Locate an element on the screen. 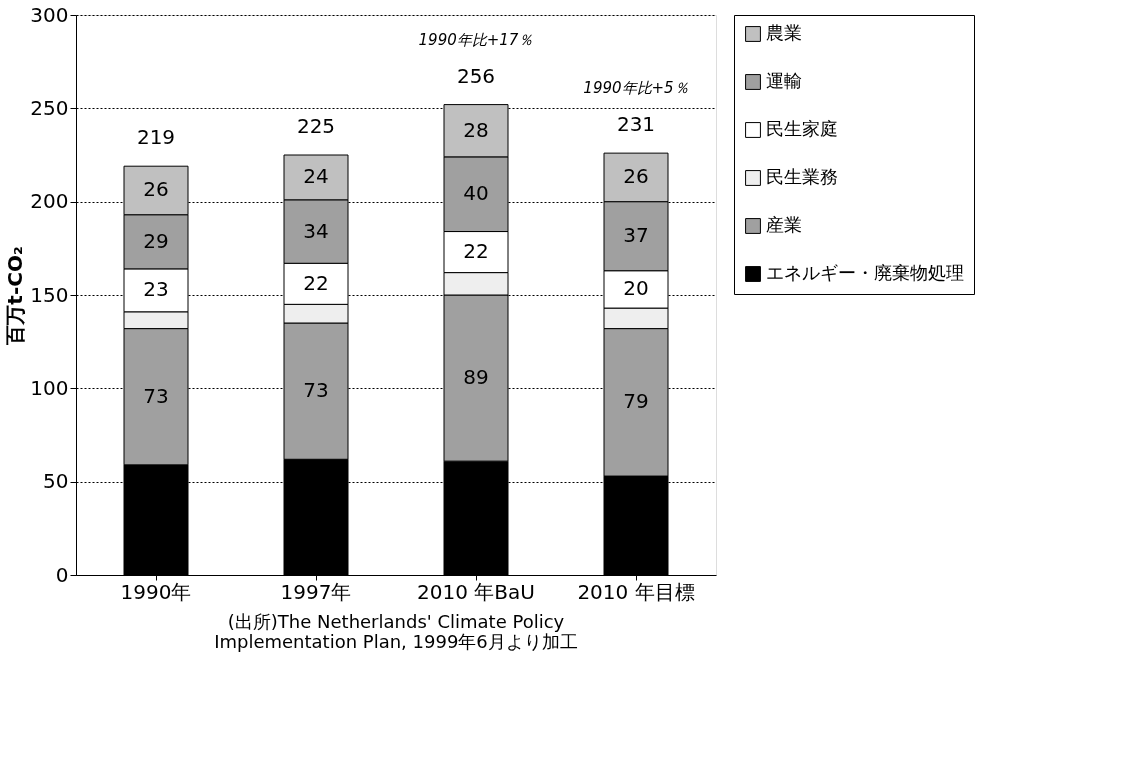 This screenshot has width=1133, height=767. y-tick-label: 200 is located at coordinates (49, 201).